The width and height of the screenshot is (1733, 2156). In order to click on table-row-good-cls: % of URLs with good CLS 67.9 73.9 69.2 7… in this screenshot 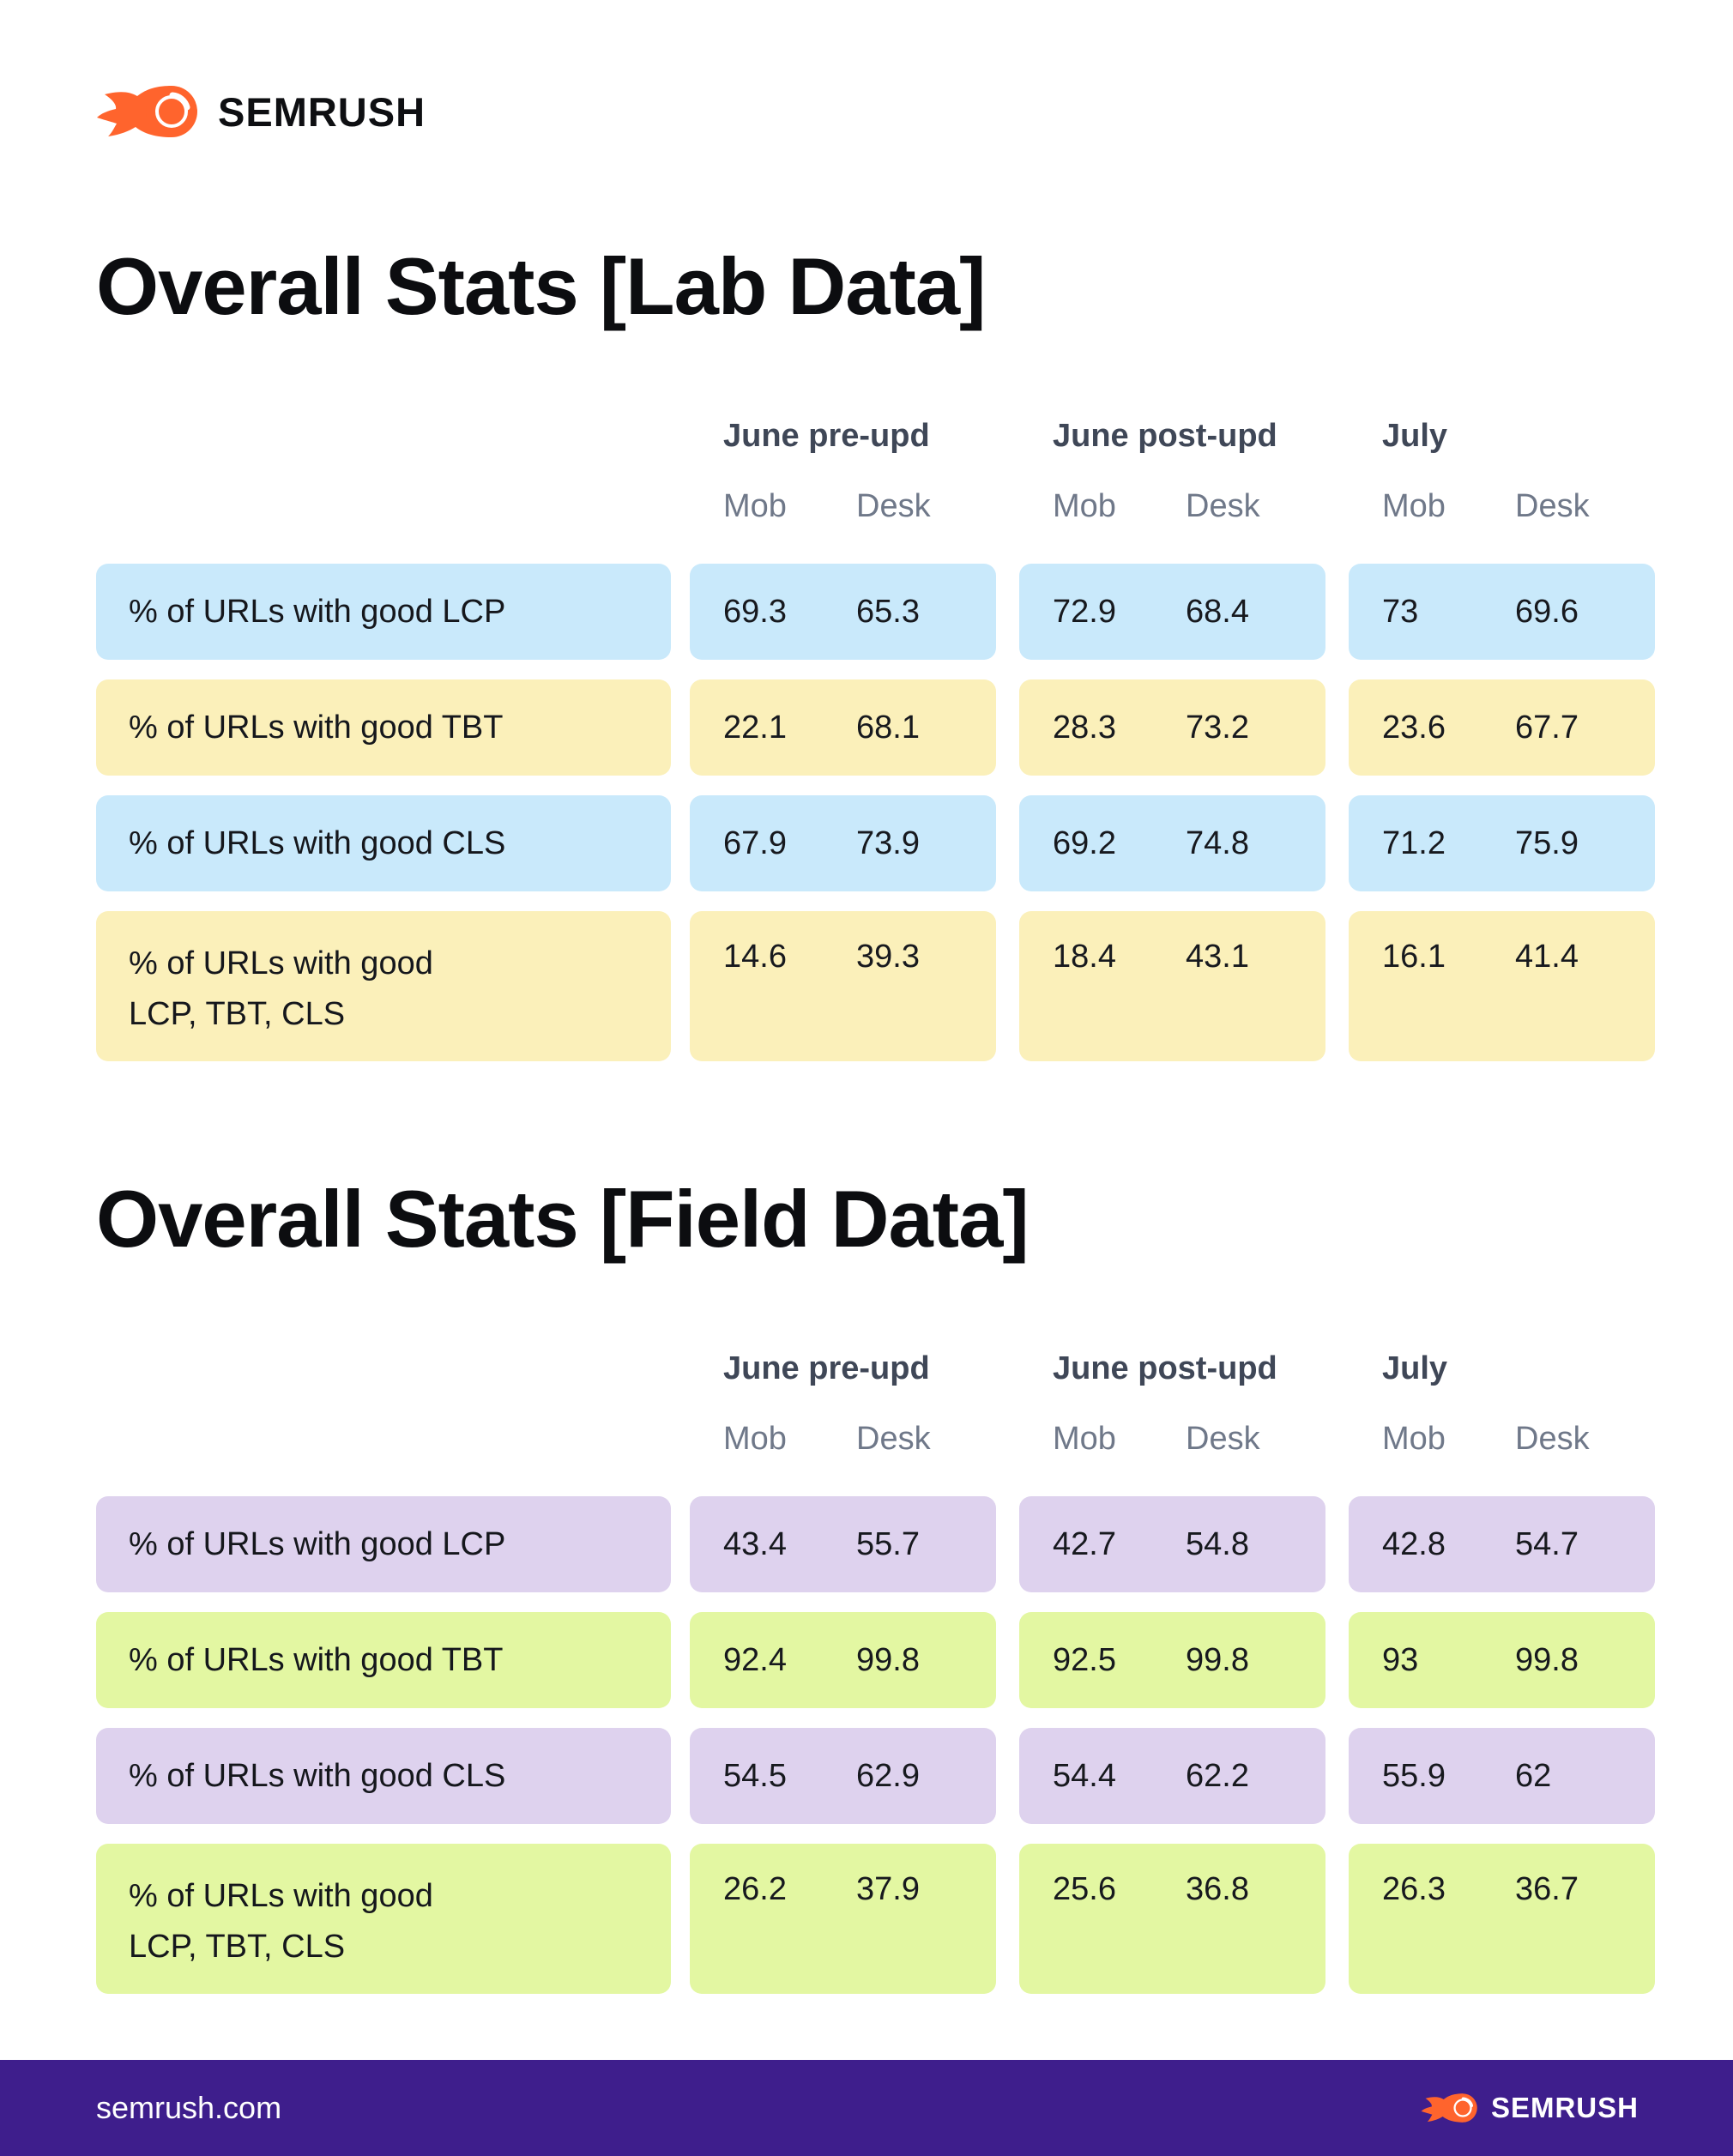, I will do `click(914, 843)`.